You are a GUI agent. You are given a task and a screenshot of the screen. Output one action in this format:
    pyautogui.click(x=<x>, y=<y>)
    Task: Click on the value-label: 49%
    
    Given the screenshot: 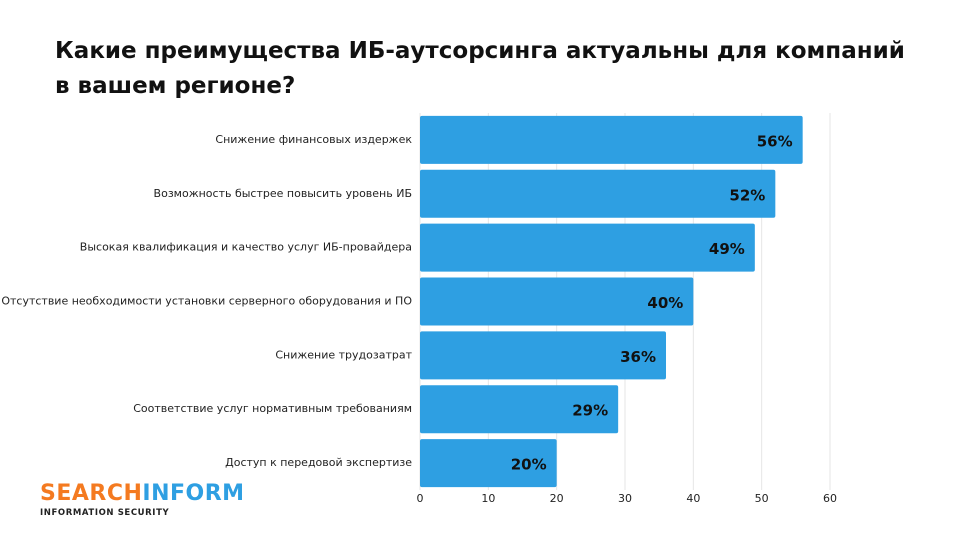 What is the action you would take?
    pyautogui.click(x=727, y=249)
    